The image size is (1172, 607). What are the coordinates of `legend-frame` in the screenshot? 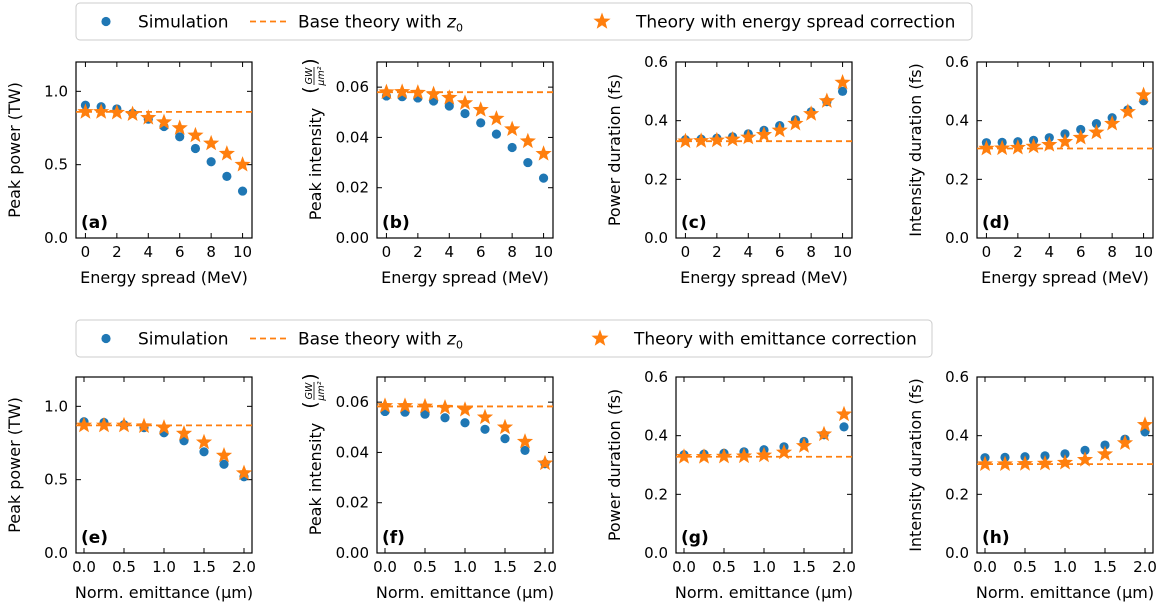 It's located at (524, 21).